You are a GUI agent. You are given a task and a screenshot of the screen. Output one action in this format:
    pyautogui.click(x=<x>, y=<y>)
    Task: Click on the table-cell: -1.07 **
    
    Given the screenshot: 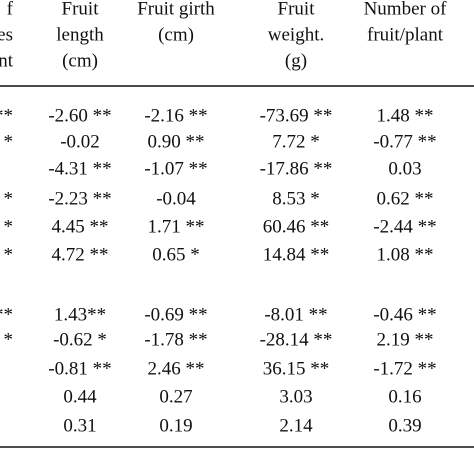 What is the action you would take?
    pyautogui.click(x=175, y=168)
    